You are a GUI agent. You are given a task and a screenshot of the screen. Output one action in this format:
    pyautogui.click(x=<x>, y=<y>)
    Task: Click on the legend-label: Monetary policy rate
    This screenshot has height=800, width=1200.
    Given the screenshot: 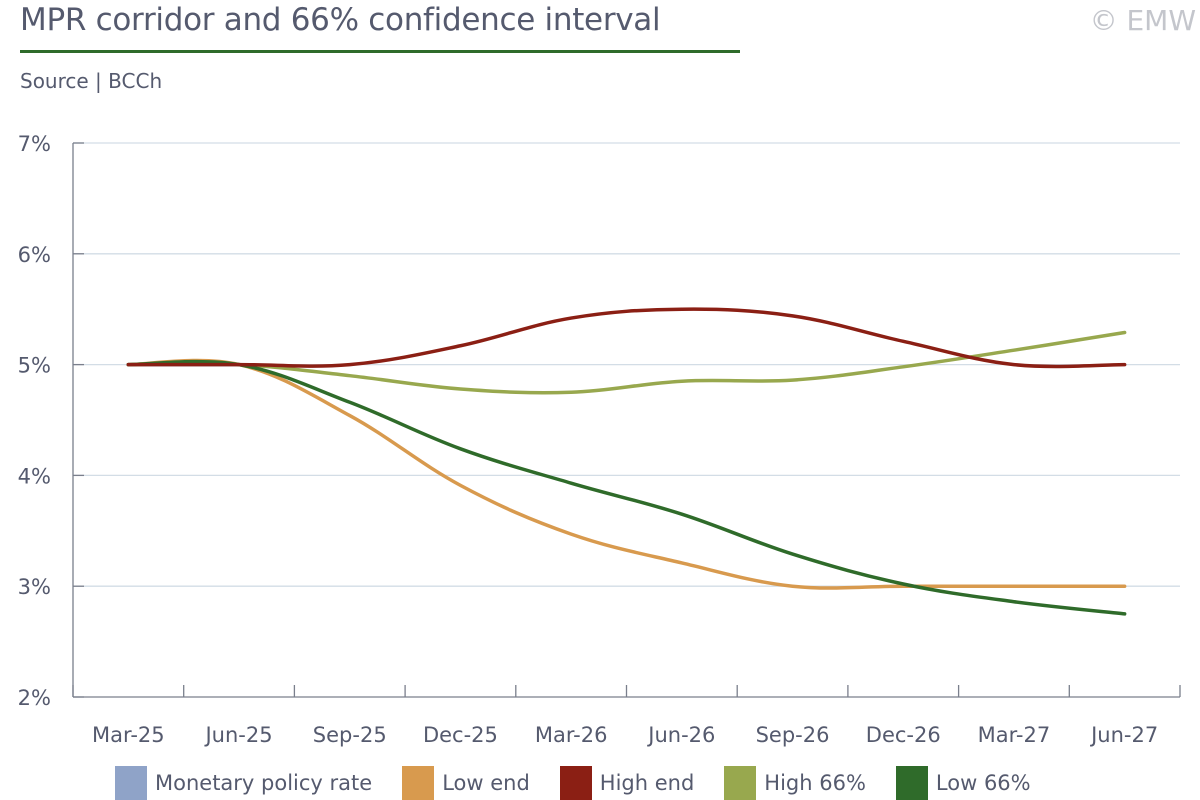 What is the action you would take?
    pyautogui.click(x=264, y=783)
    